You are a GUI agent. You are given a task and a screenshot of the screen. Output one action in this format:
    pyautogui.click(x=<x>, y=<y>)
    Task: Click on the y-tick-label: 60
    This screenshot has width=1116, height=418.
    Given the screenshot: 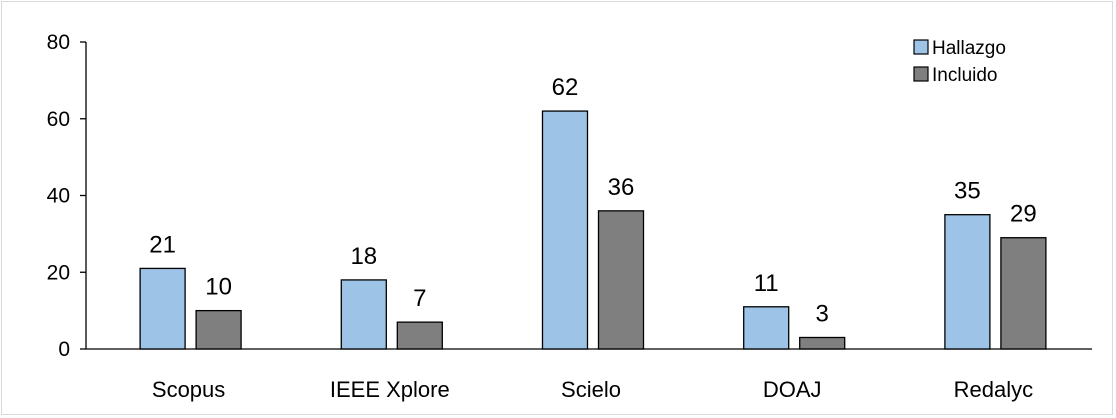 What is the action you would take?
    pyautogui.click(x=58, y=119)
    